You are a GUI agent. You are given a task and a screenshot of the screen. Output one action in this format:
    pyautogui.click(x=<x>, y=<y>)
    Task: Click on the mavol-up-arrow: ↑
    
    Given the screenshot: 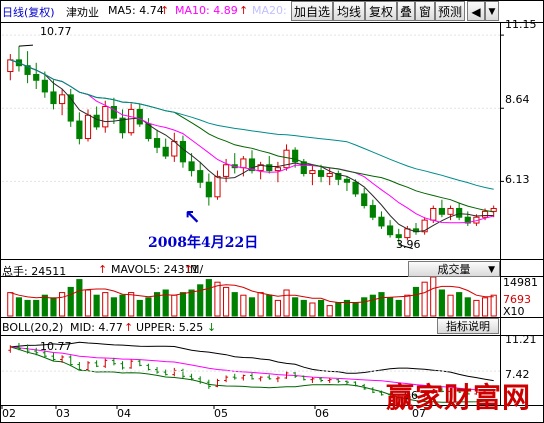 What is the action you would take?
    pyautogui.click(x=189, y=269)
    